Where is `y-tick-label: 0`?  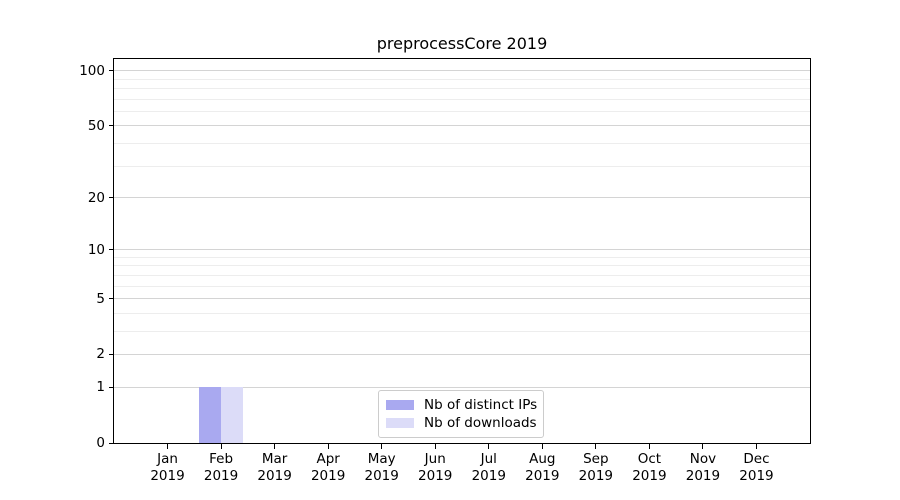
y-tick-label: 0 is located at coordinates (100, 443).